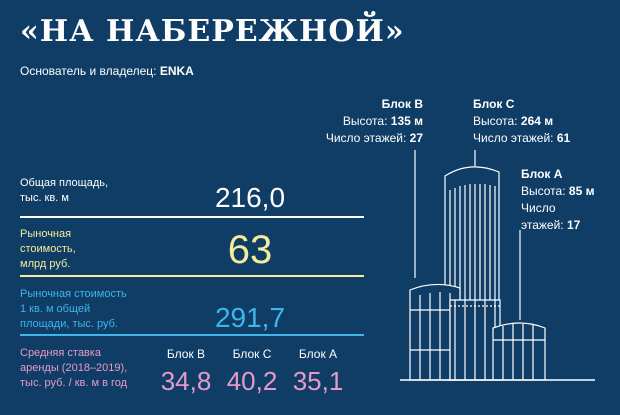 The height and width of the screenshot is (415, 620). What do you see at coordinates (69, 324) in the screenshot?
I see `metric-sqm-label-line3: площади, тыс. руб.` at bounding box center [69, 324].